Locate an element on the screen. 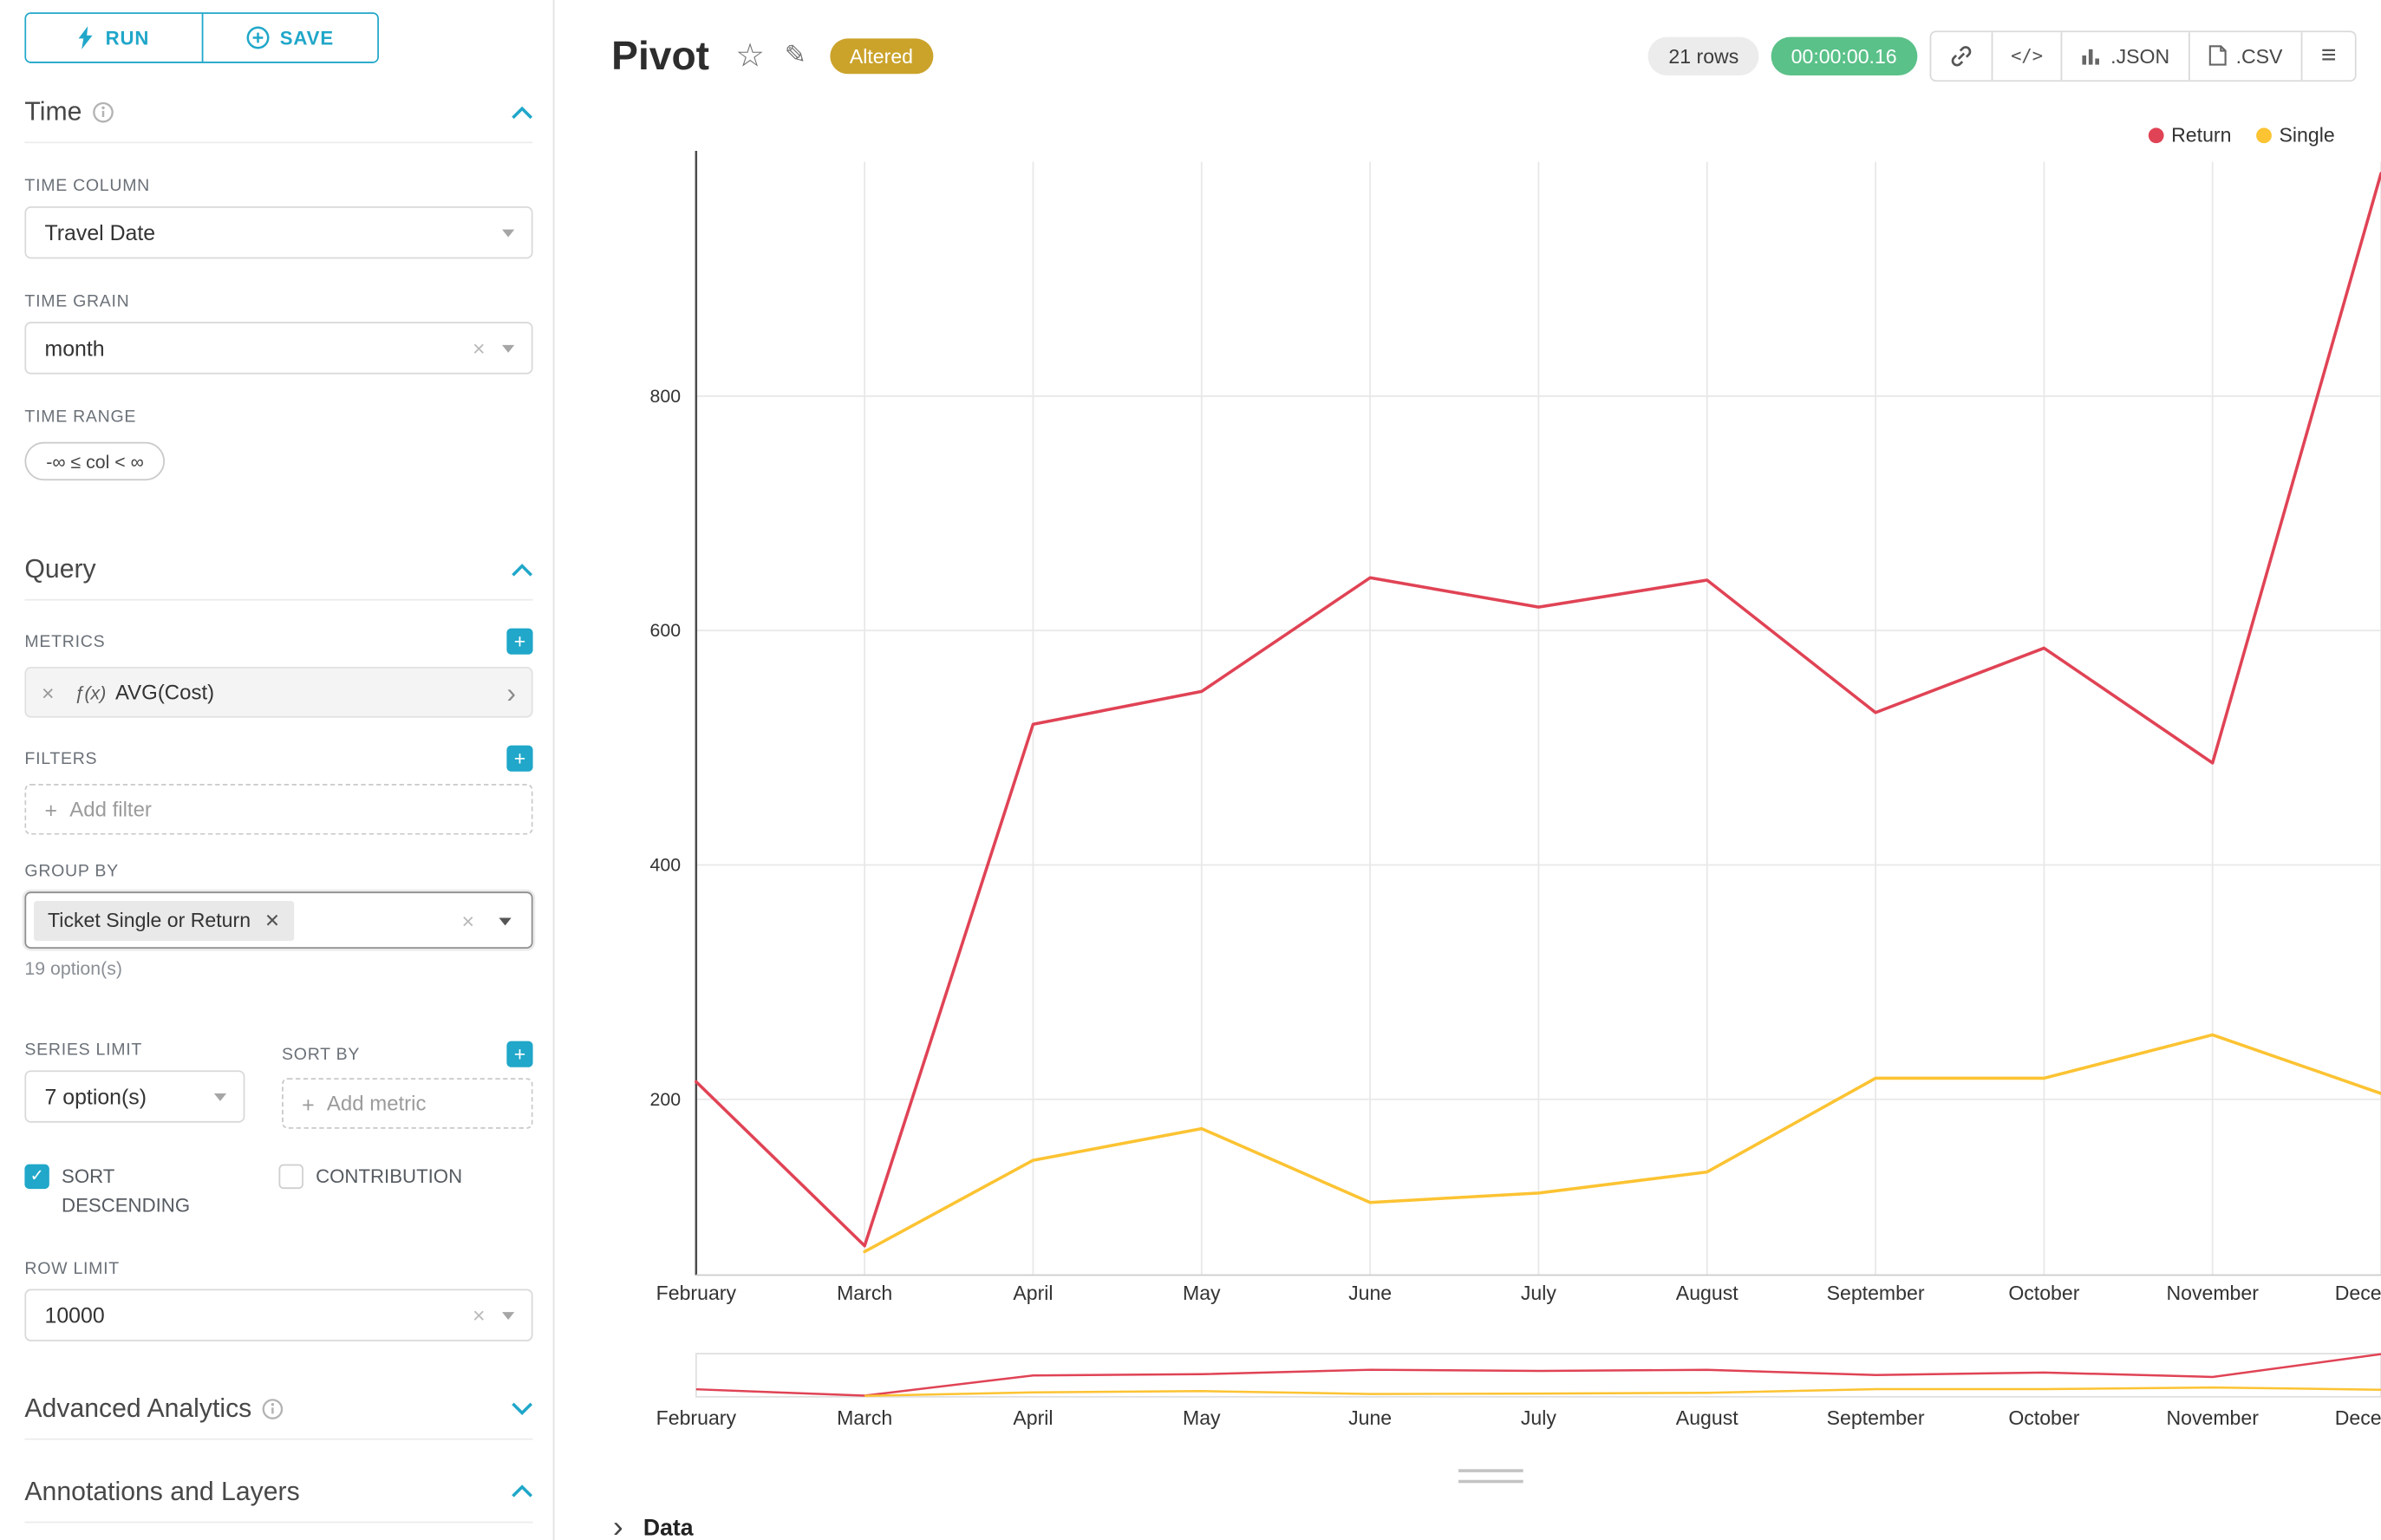 This screenshot has height=1540, width=2381. group-by-select: Ticket Single or Return ✕ × is located at coordinates (278, 920).